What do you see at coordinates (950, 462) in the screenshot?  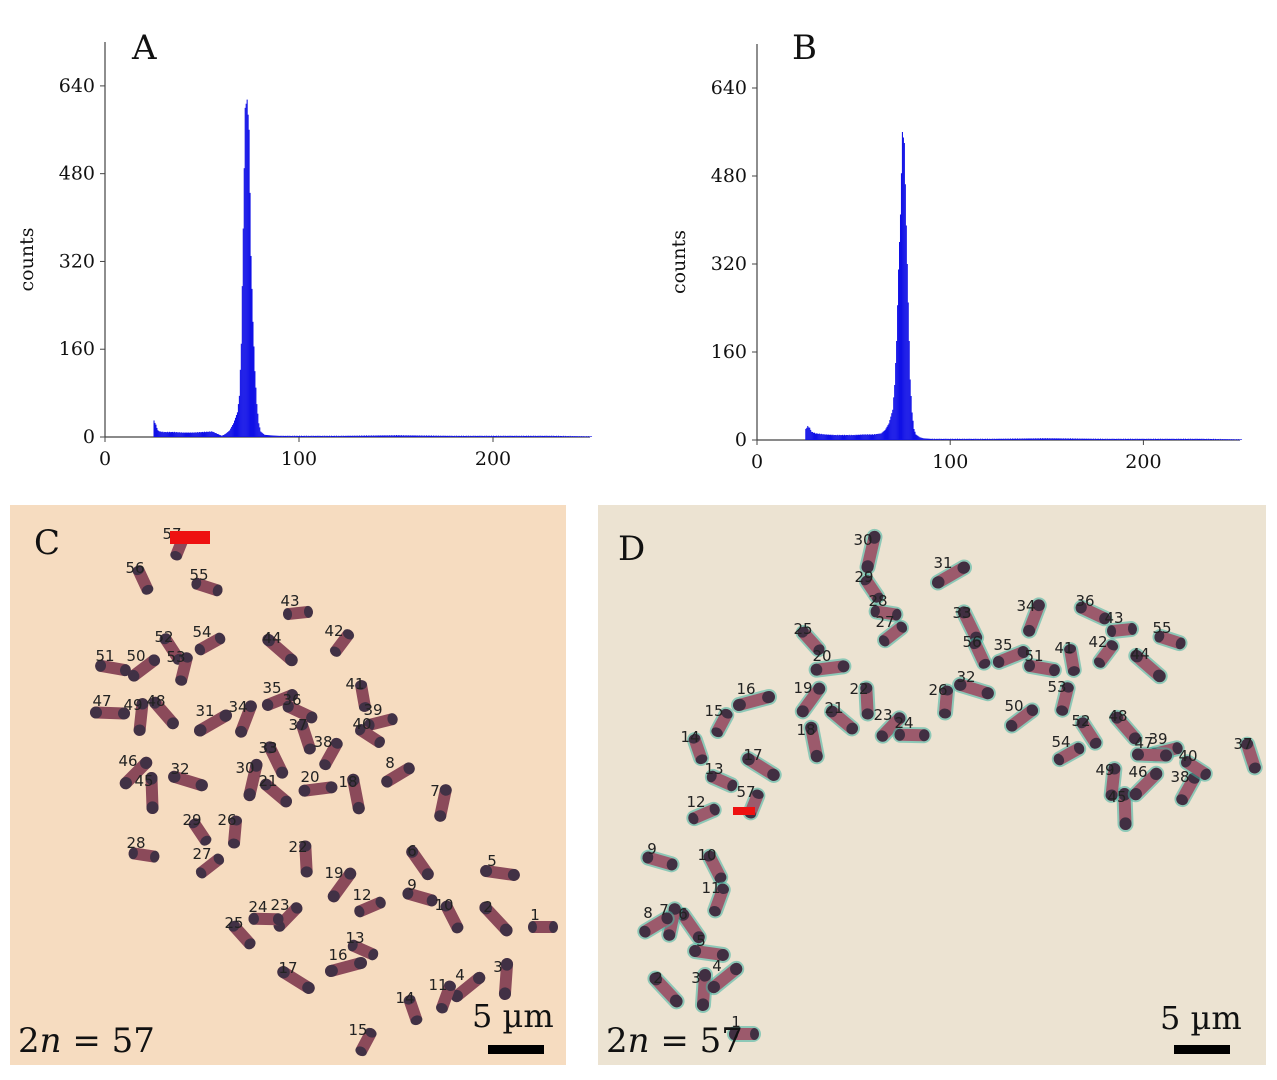 I see `x-tick-label: 100` at bounding box center [950, 462].